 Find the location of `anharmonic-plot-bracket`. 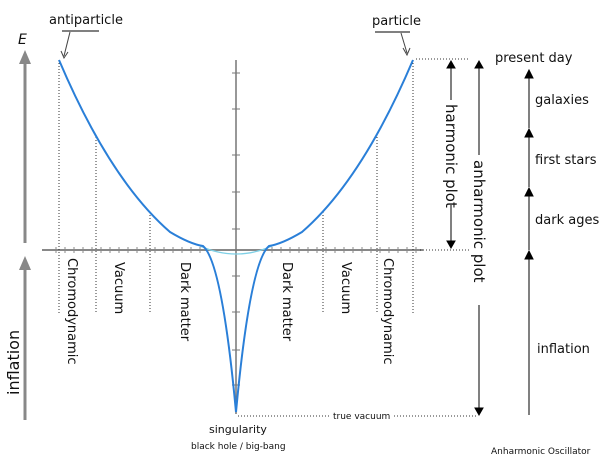

anharmonic-plot-bracket is located at coordinates (479, 238).